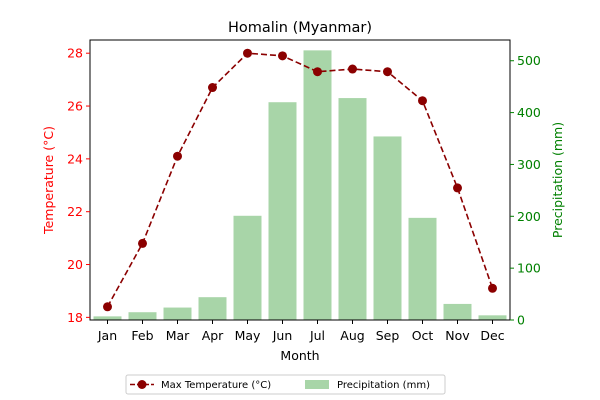  I want to click on precipitation-bar-oct, so click(422, 268).